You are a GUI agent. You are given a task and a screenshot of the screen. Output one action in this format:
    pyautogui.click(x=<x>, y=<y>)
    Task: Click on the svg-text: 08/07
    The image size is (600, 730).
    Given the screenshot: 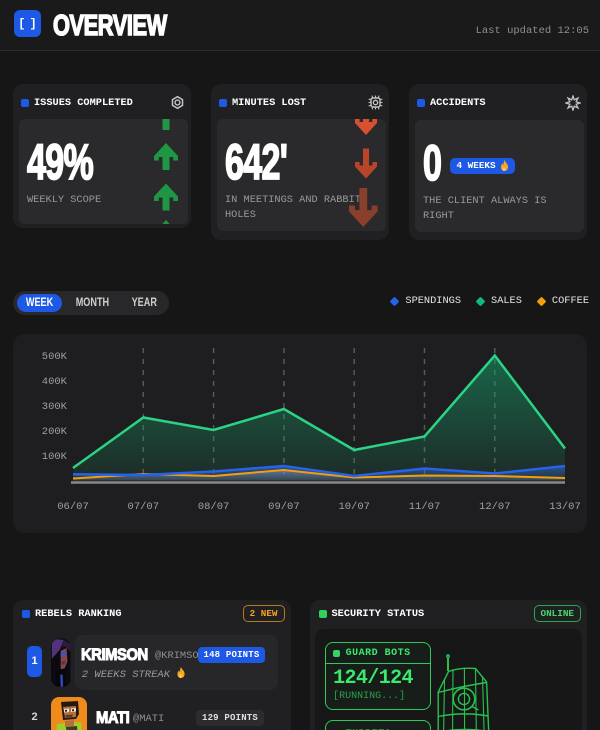 What is the action you would take?
    pyautogui.click(x=214, y=507)
    